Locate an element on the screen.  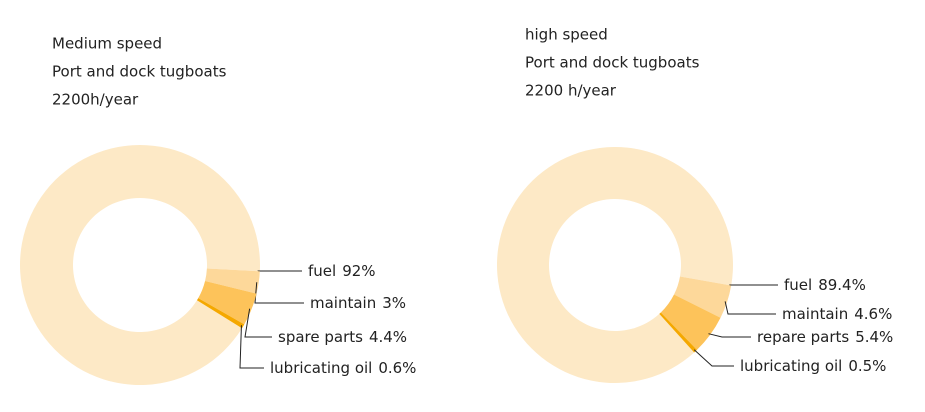
slice-label: lubricating oil 0.6% is located at coordinates (343, 368).